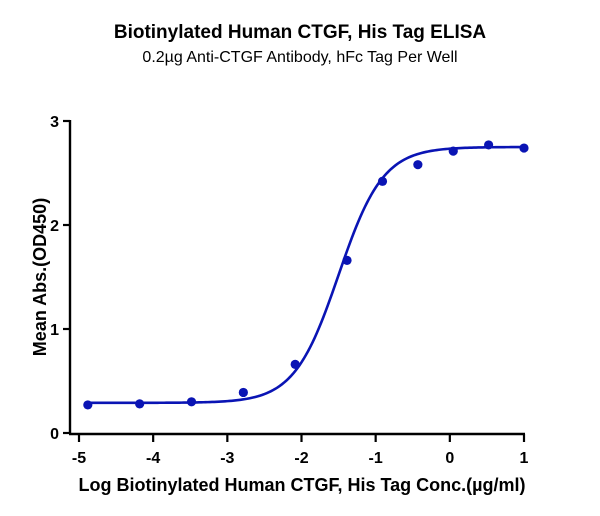 Image resolution: width=600 pixels, height=516 pixels. I want to click on x-tick-label: -5, so click(79, 458).